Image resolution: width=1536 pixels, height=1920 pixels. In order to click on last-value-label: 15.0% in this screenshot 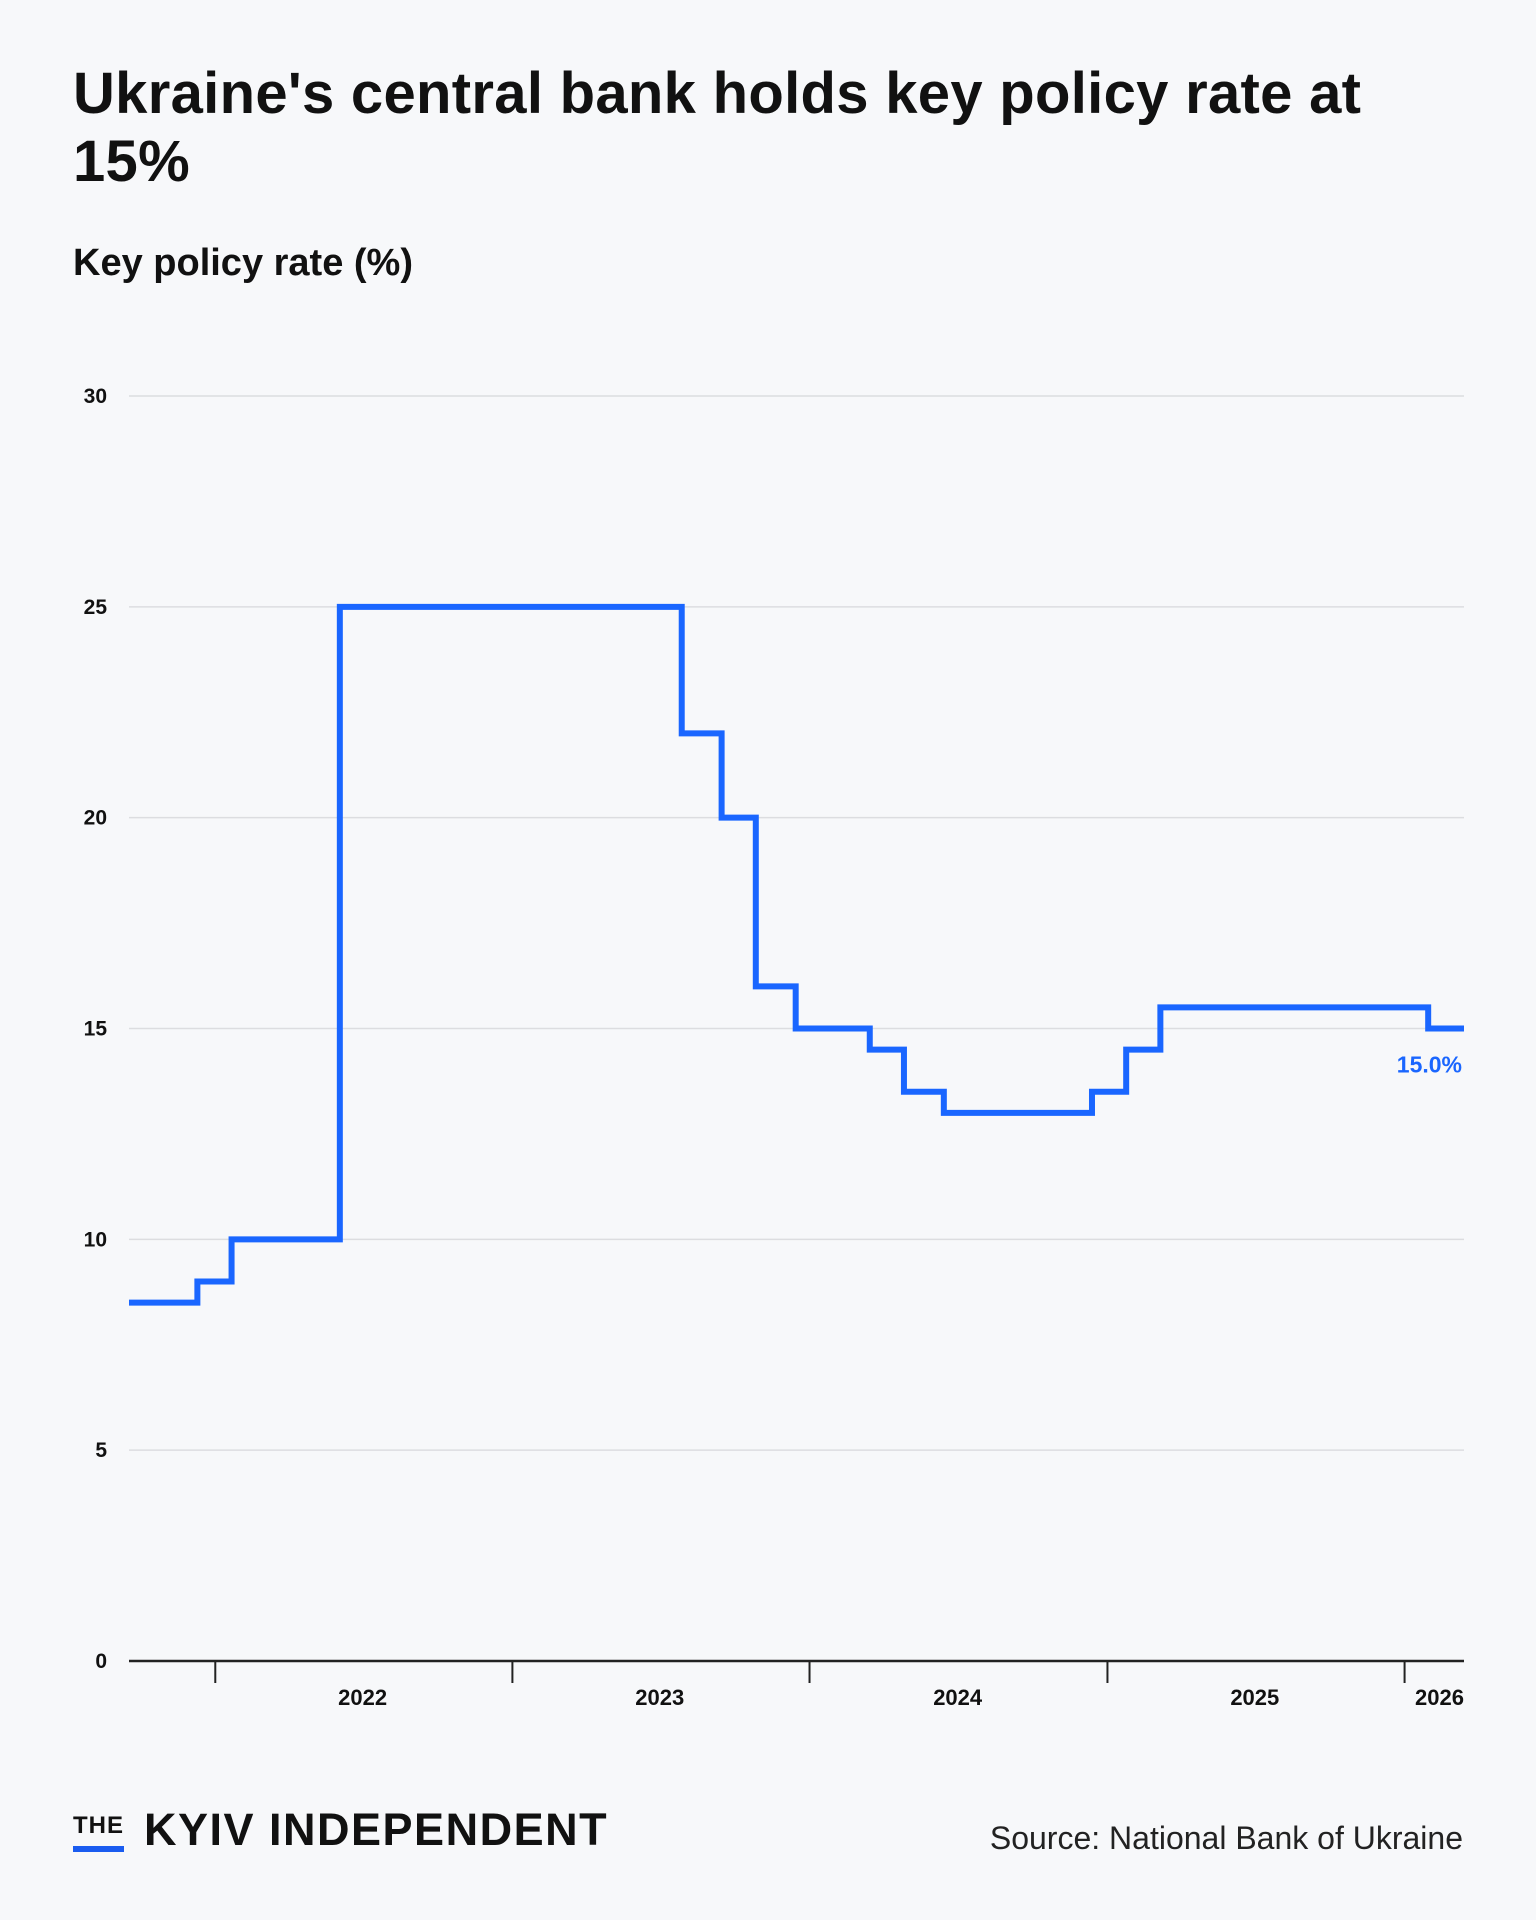, I will do `click(1429, 1065)`.